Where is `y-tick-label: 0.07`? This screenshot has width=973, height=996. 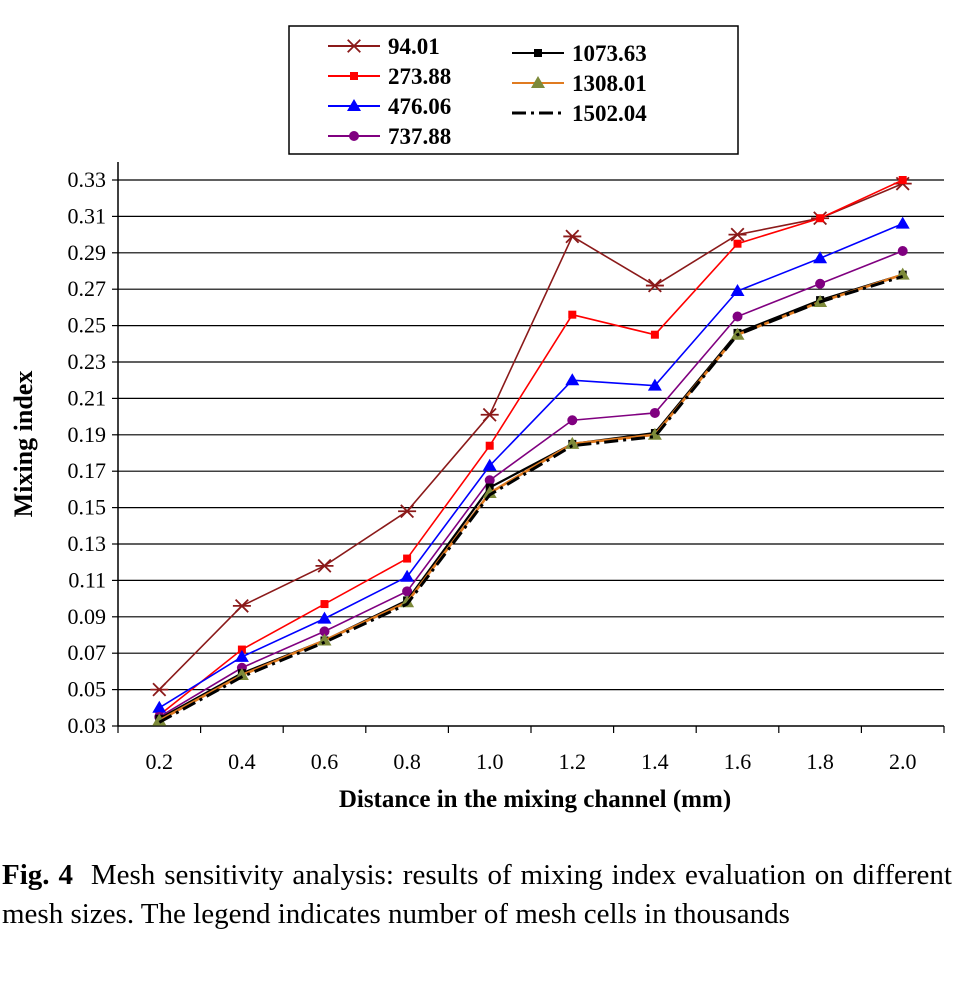
y-tick-label: 0.07 is located at coordinates (87, 652).